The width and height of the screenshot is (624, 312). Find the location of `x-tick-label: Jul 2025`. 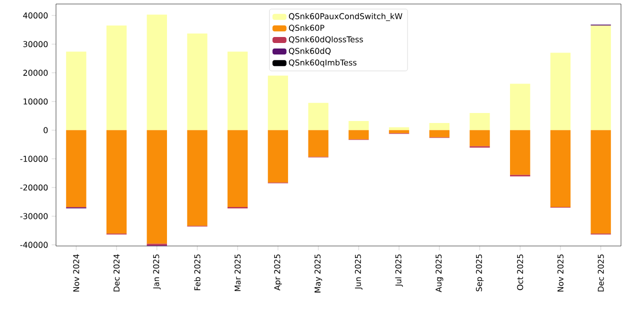

x-tick-label: Jul 2025 is located at coordinates (399, 270).